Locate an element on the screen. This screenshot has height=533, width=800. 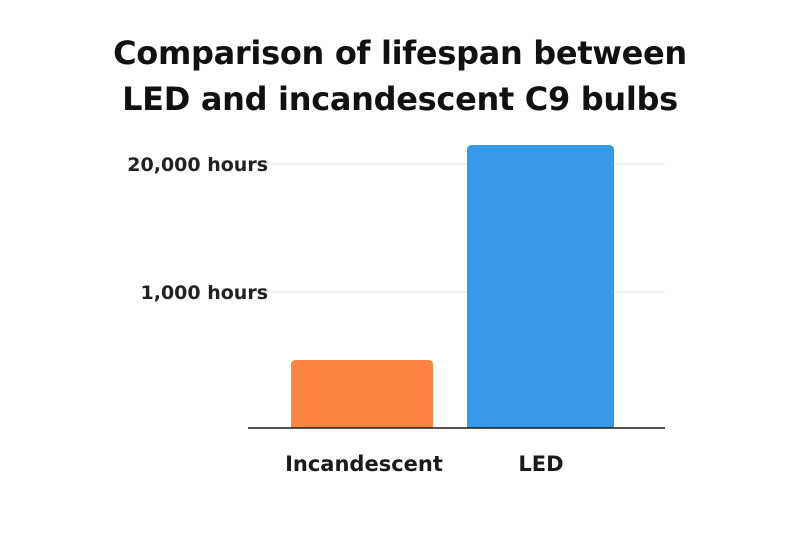
y-tick-labels: 1,000 hours 20,000 hours is located at coordinates (197, 229).